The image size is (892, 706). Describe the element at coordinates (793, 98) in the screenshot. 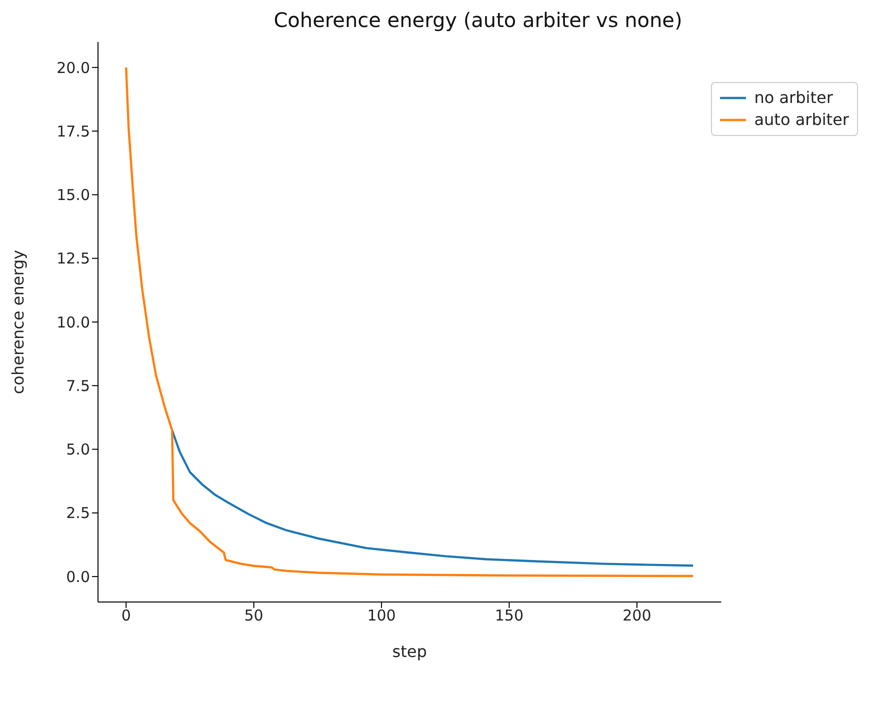

I see `legend-label: no arbiter` at that location.